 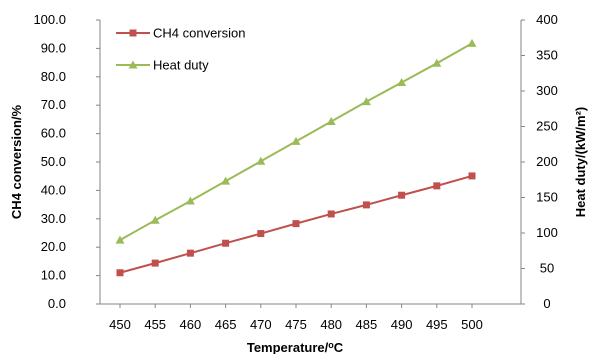 What do you see at coordinates (191, 324) in the screenshot?
I see `x-tick-label: 460` at bounding box center [191, 324].